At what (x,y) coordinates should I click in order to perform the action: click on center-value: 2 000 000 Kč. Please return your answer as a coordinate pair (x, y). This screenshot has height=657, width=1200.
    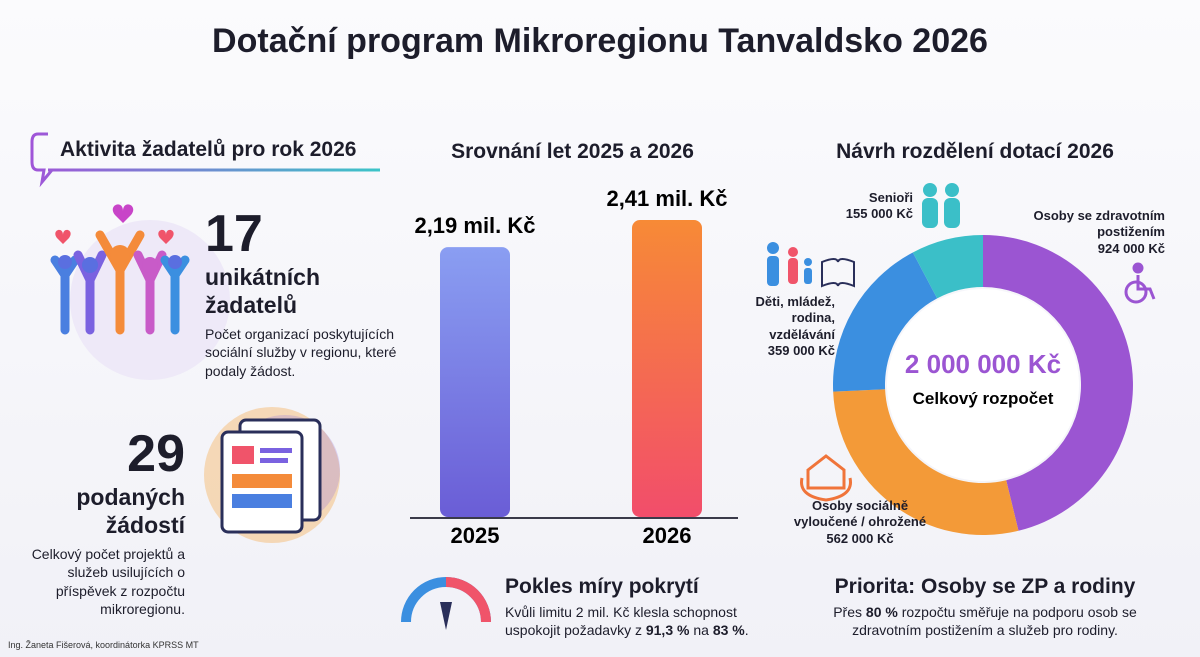
    Looking at the image, I should click on (983, 364).